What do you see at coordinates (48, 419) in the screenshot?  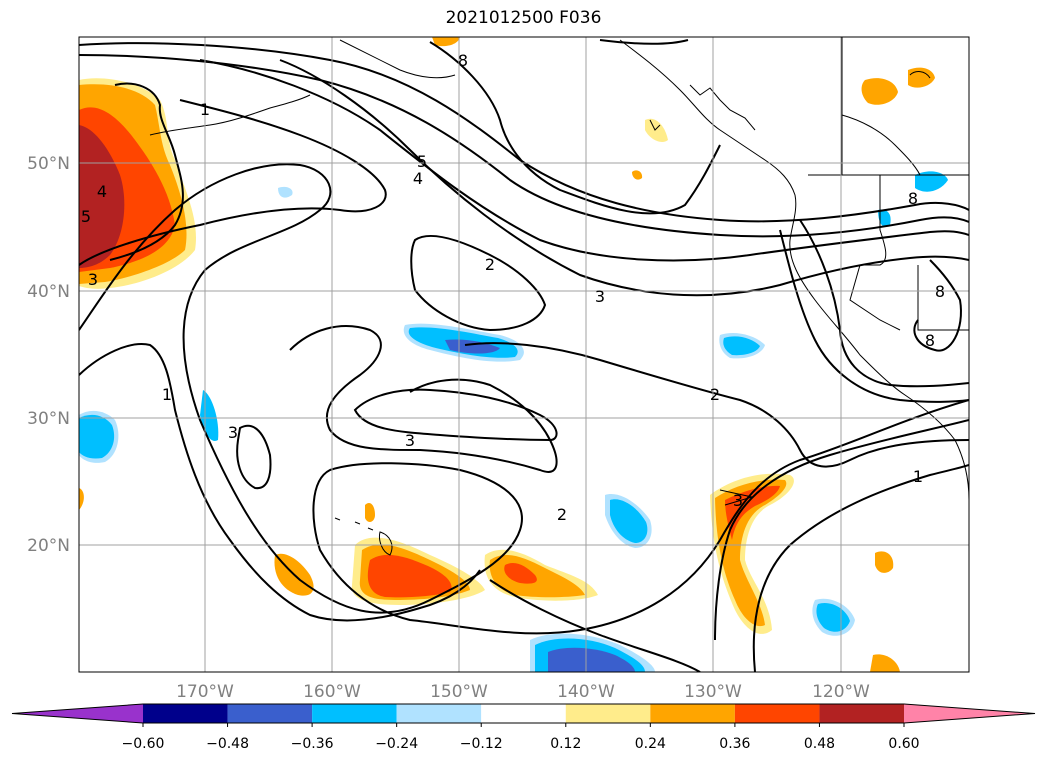 I see `lat-label: 30°N` at bounding box center [48, 419].